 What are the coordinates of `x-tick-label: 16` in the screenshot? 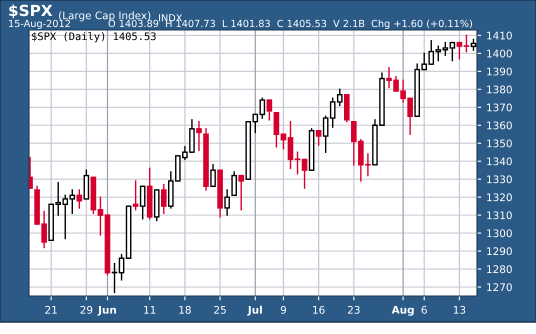 It's located at (319, 310).